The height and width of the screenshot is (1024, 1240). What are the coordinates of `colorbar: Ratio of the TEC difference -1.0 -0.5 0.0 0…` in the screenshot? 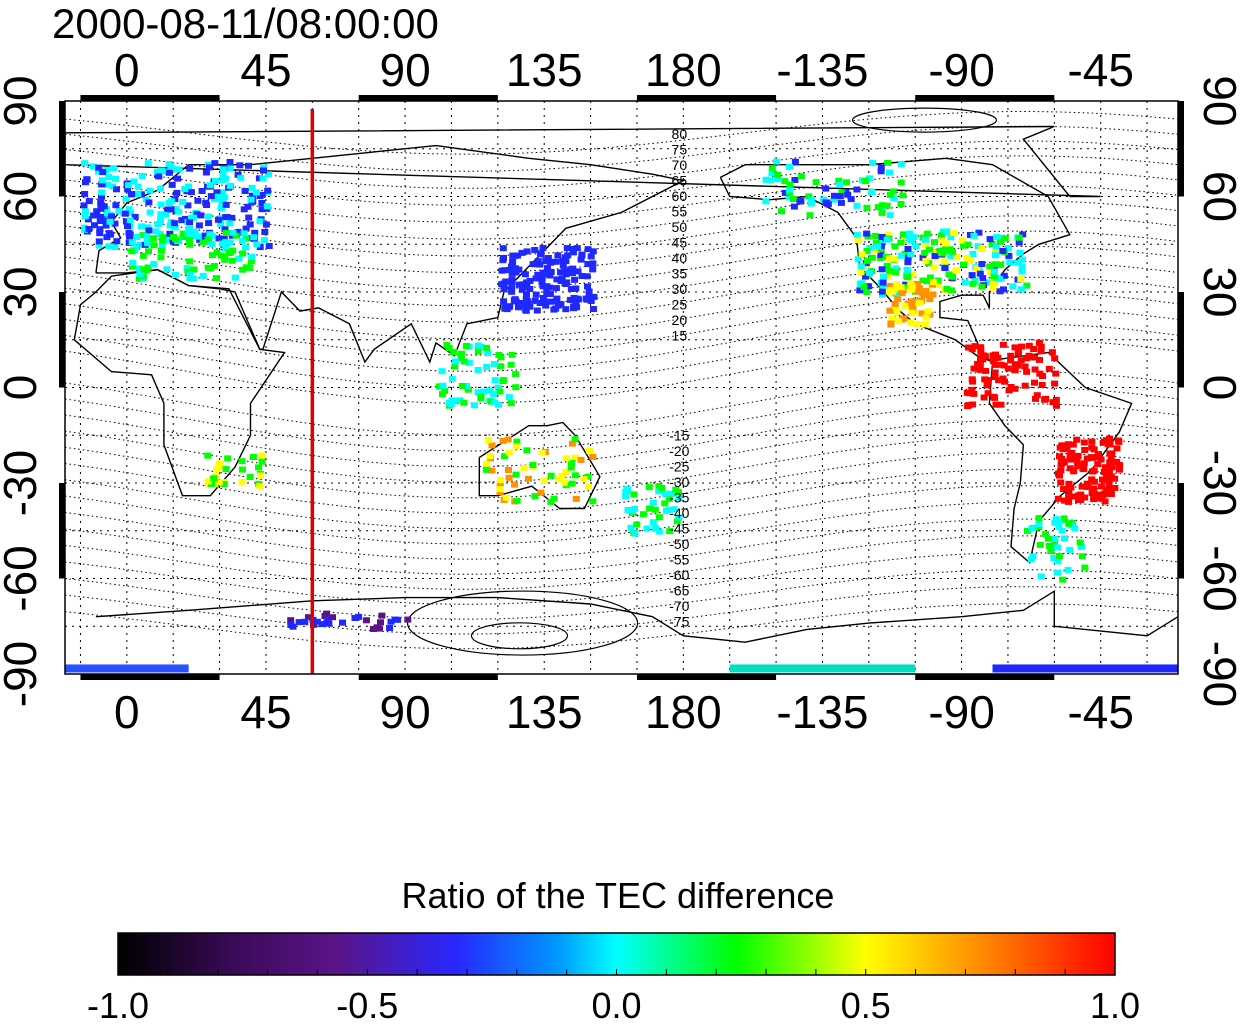 It's located at (613, 949).